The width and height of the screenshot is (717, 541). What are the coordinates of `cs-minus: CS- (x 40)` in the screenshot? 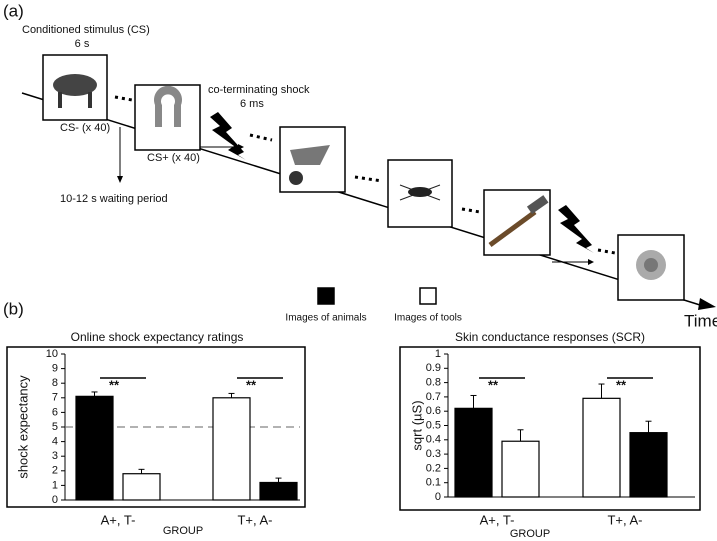 It's located at (85, 128).